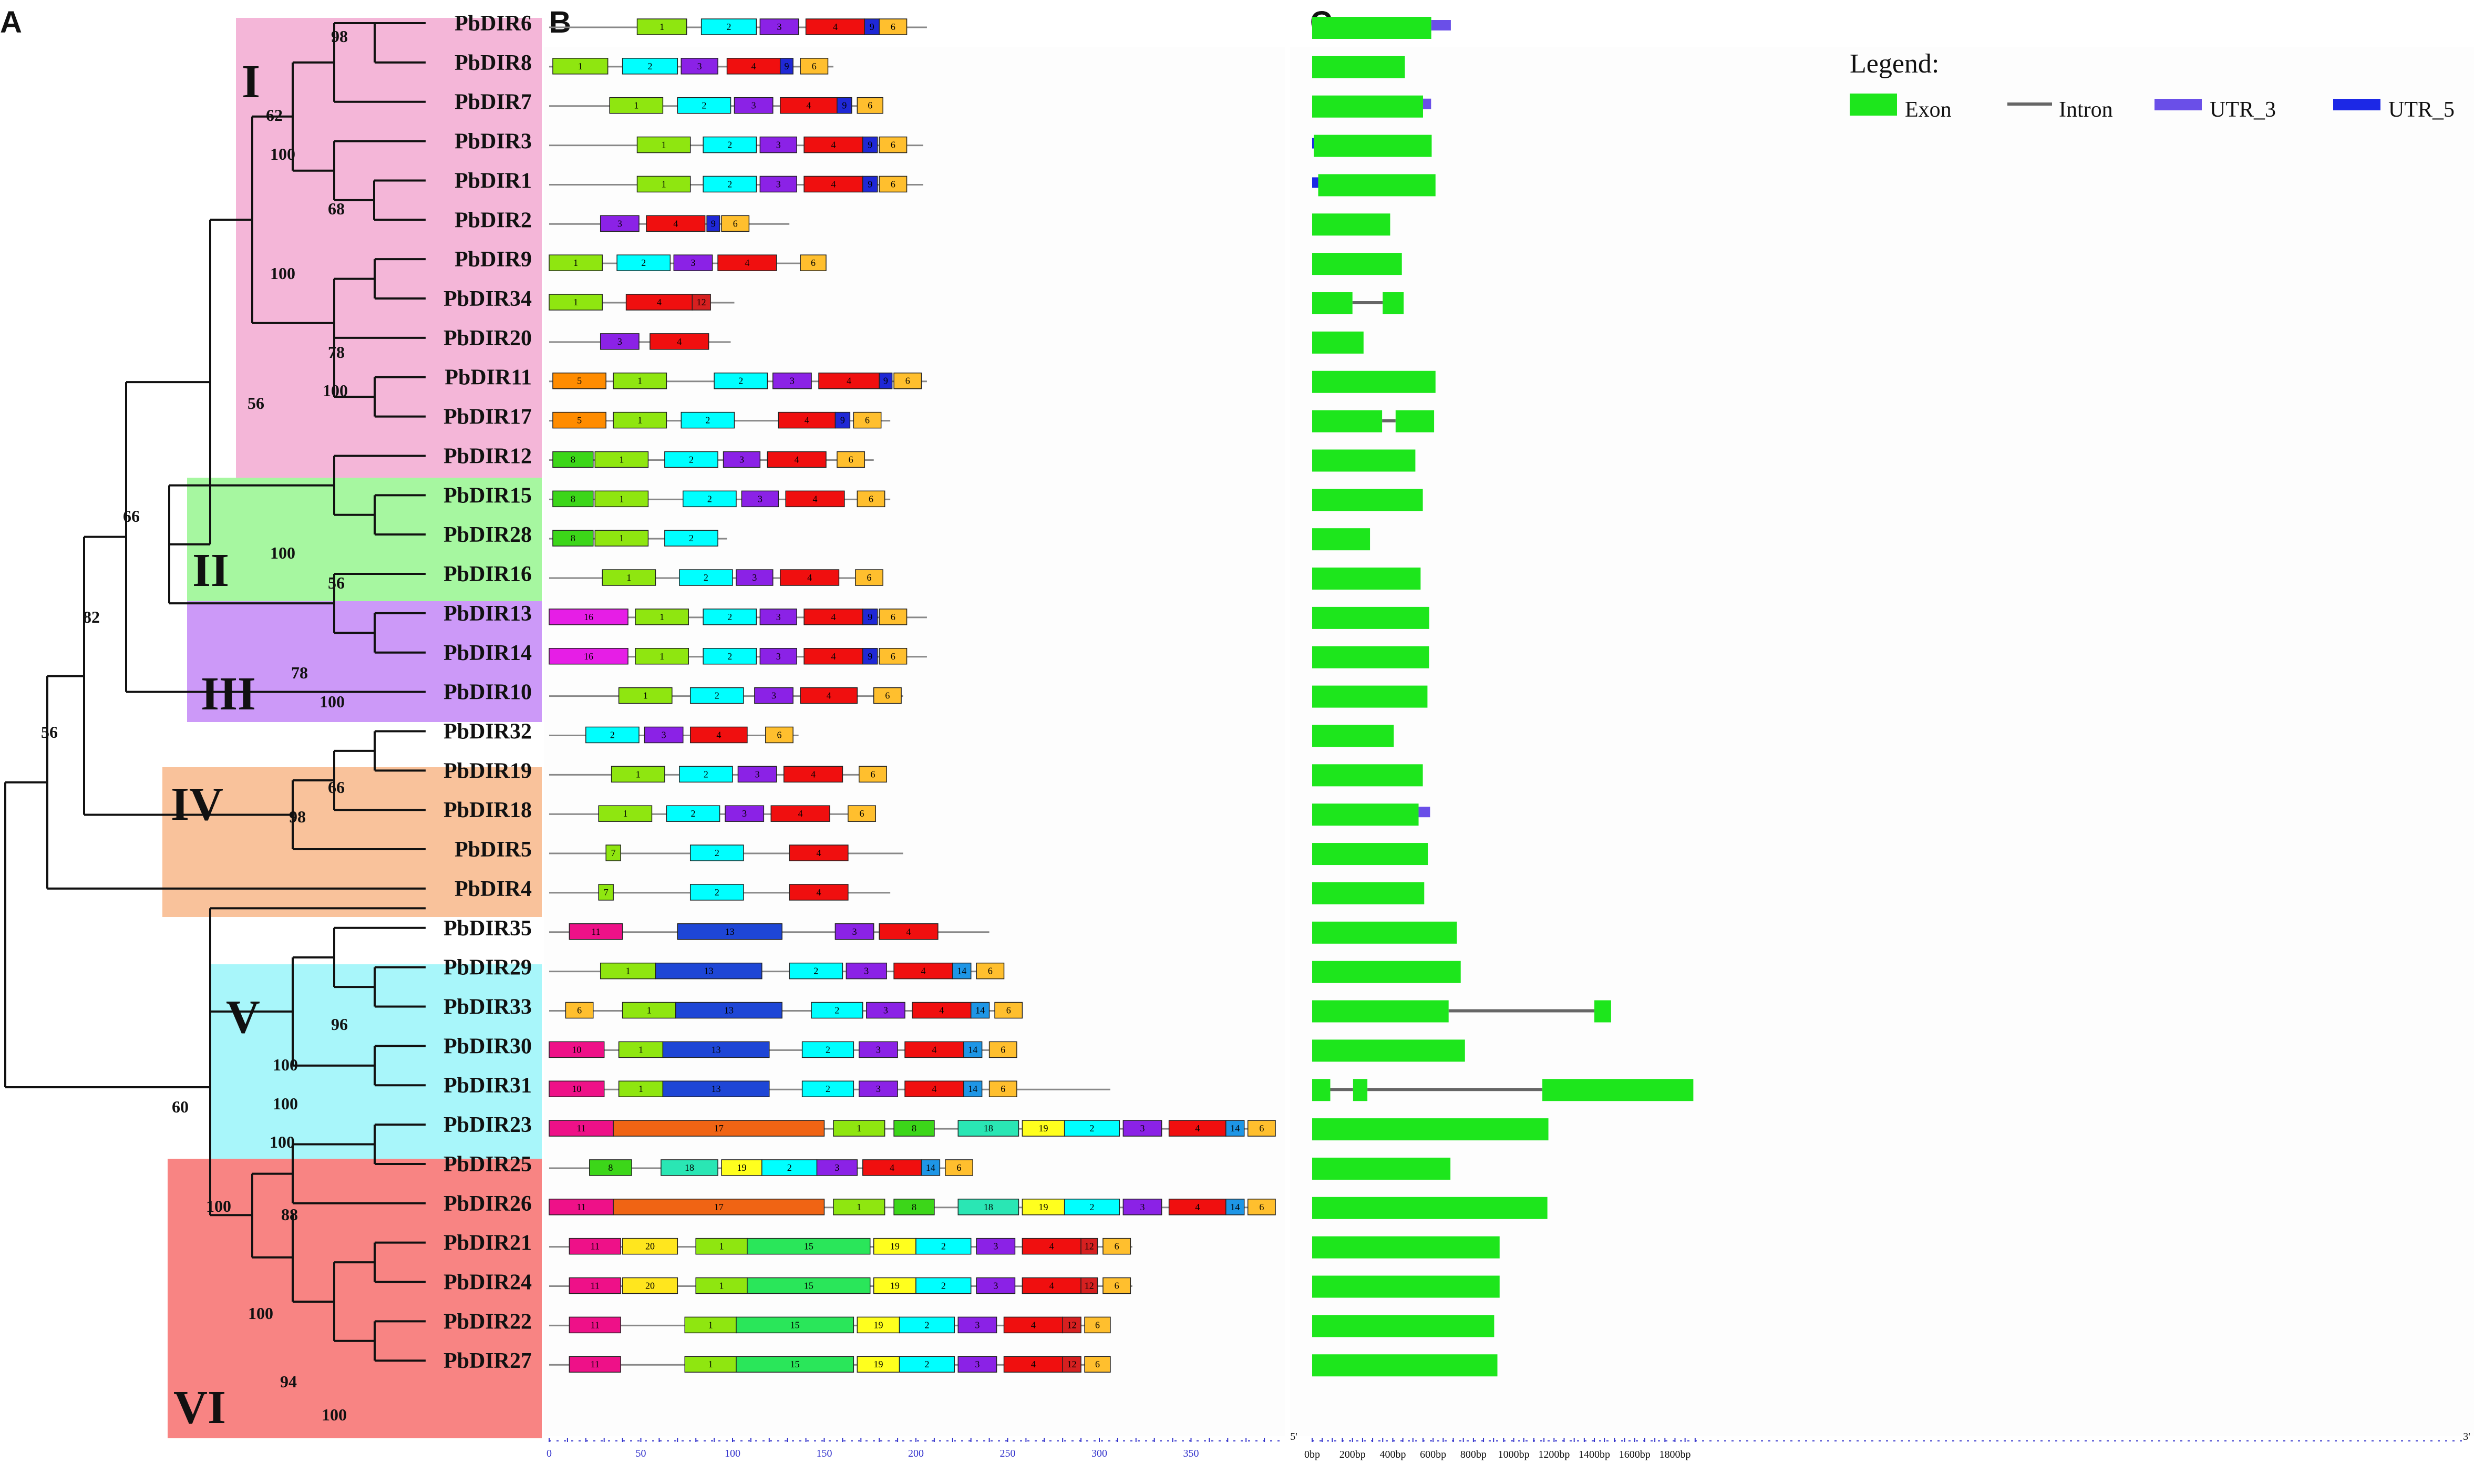  What do you see at coordinates (1424, 813) in the screenshot?
I see `utr3` at bounding box center [1424, 813].